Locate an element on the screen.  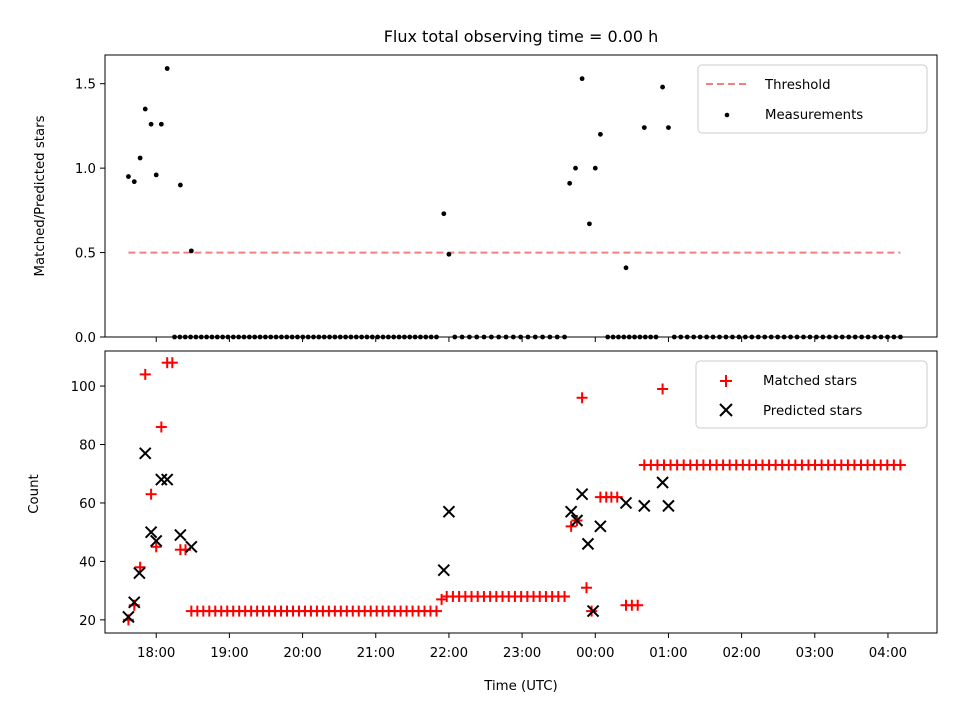
bottom-legend-box is located at coordinates (811, 394).